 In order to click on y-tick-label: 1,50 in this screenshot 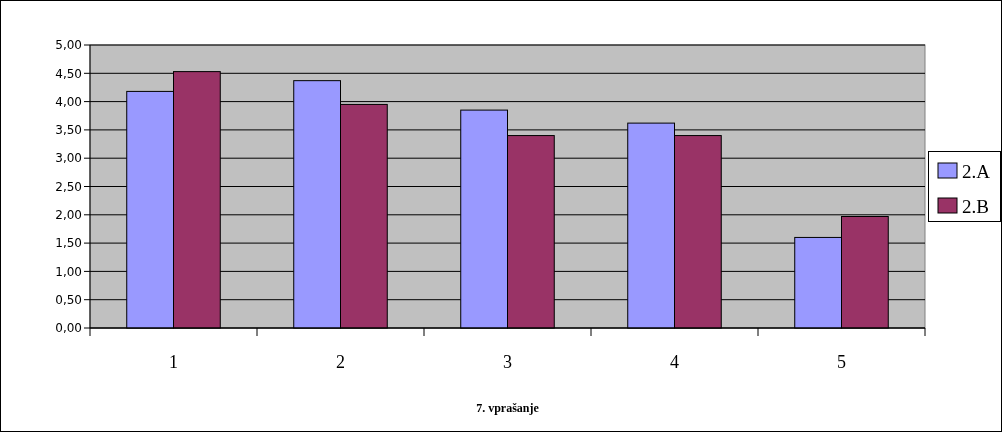, I will do `click(68, 243)`.